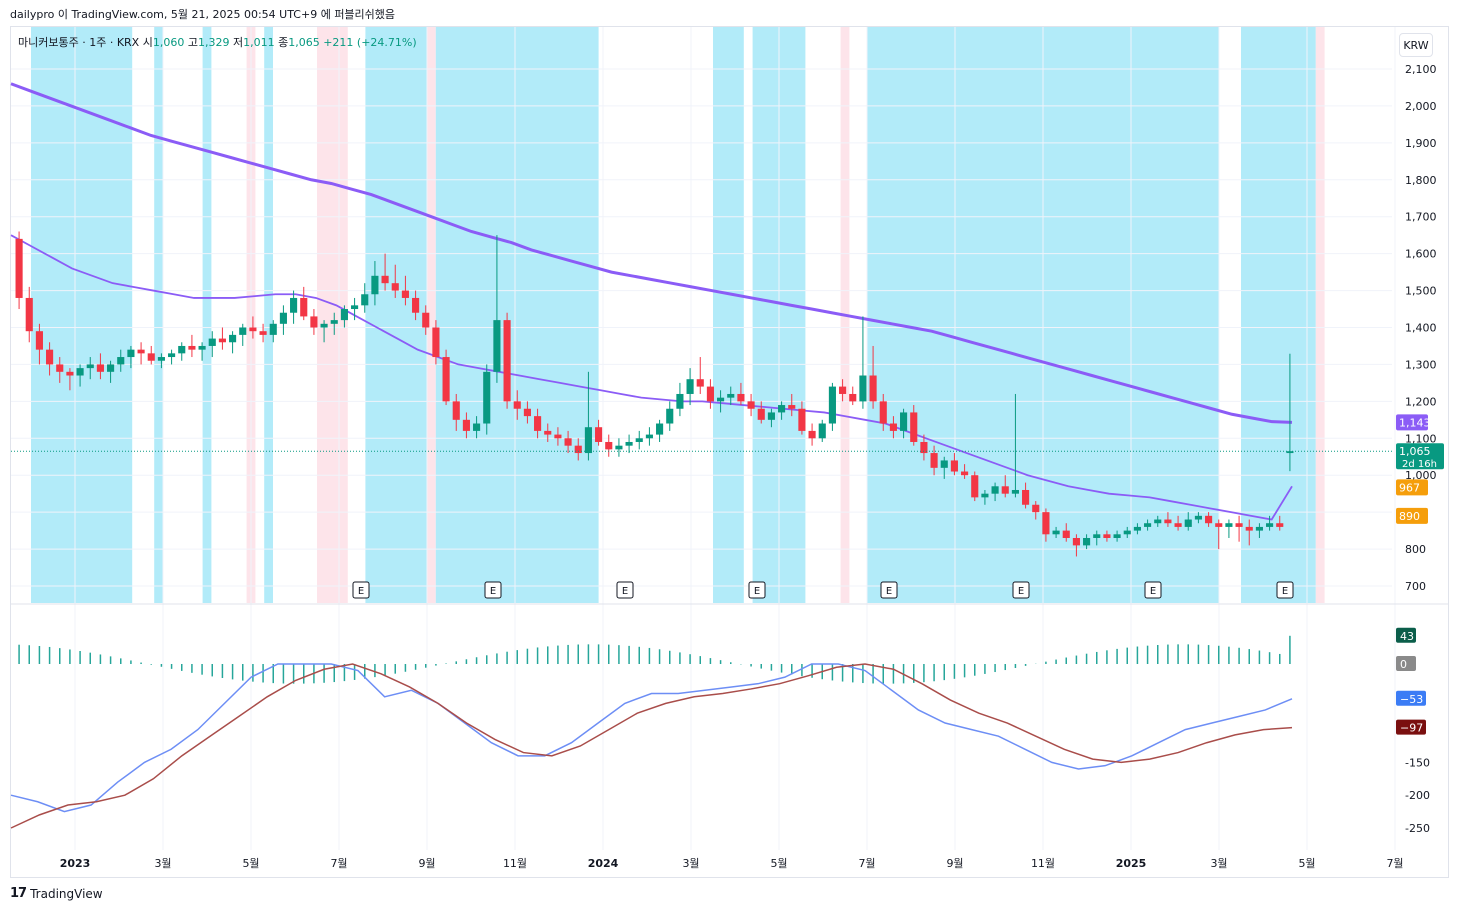 This screenshot has height=913, width=1459. What do you see at coordinates (168, 42) in the screenshot?
I see `legend-open: 1,060` at bounding box center [168, 42].